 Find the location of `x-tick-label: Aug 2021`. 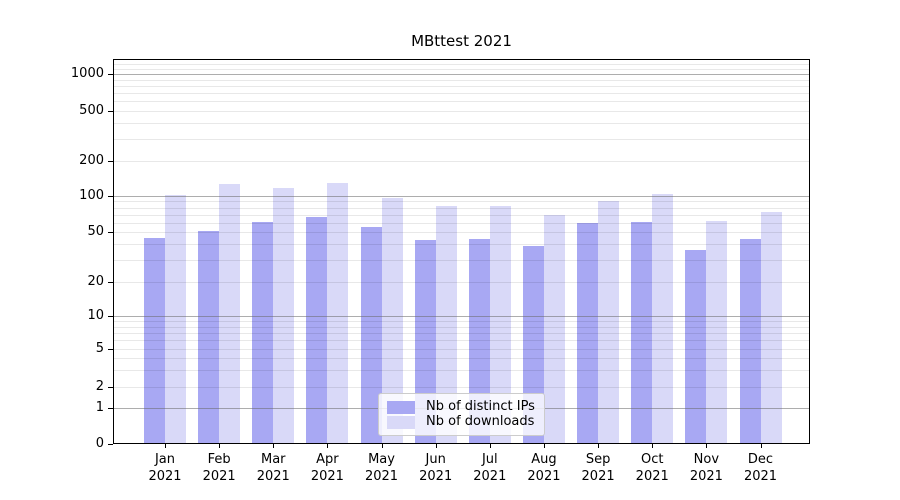

x-tick-label: Aug 2021 is located at coordinates (544, 468).